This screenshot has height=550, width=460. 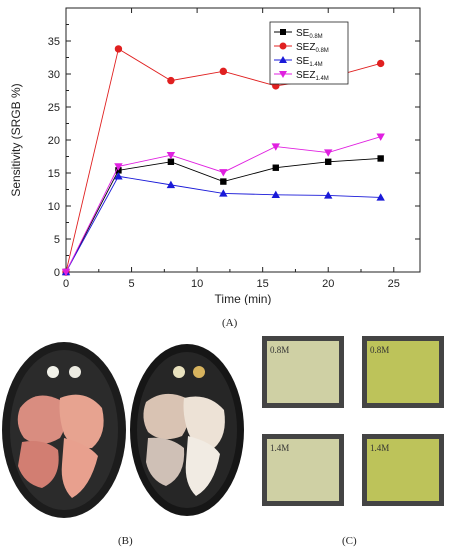 I want to click on sensor-sez-1.4m: 1.4M, so click(x=403, y=470).